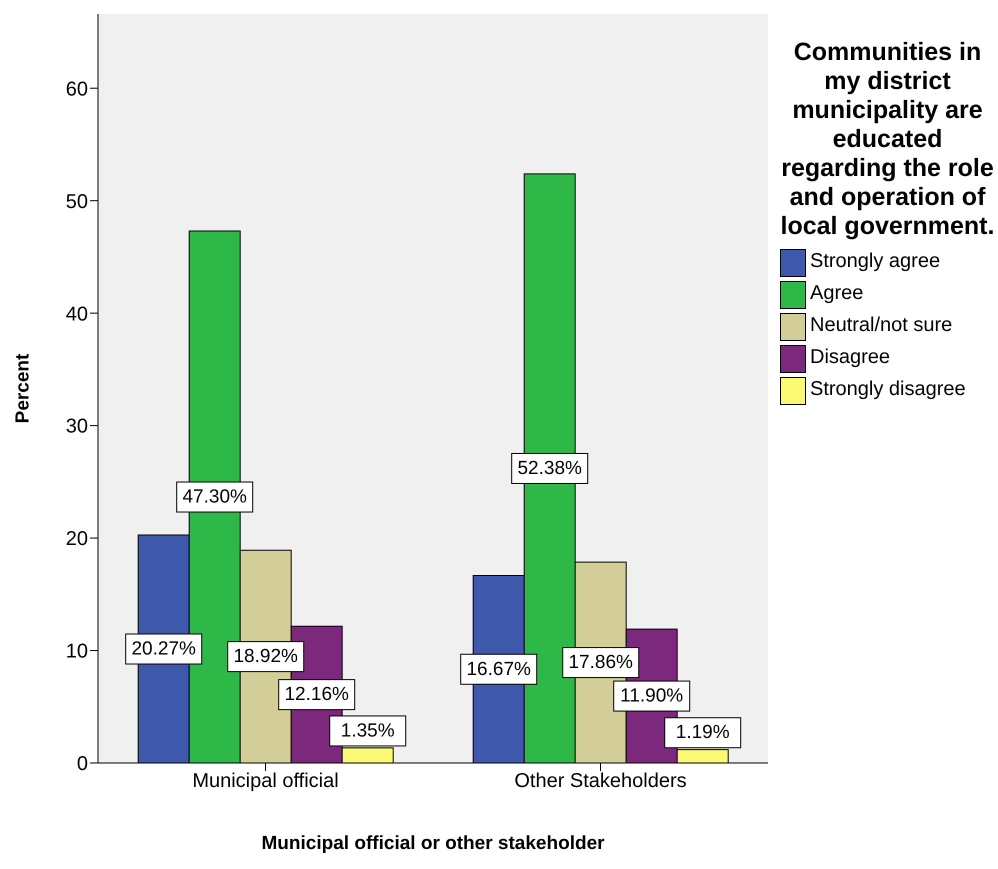  What do you see at coordinates (703, 733) in the screenshot?
I see `data-label: 1.19%` at bounding box center [703, 733].